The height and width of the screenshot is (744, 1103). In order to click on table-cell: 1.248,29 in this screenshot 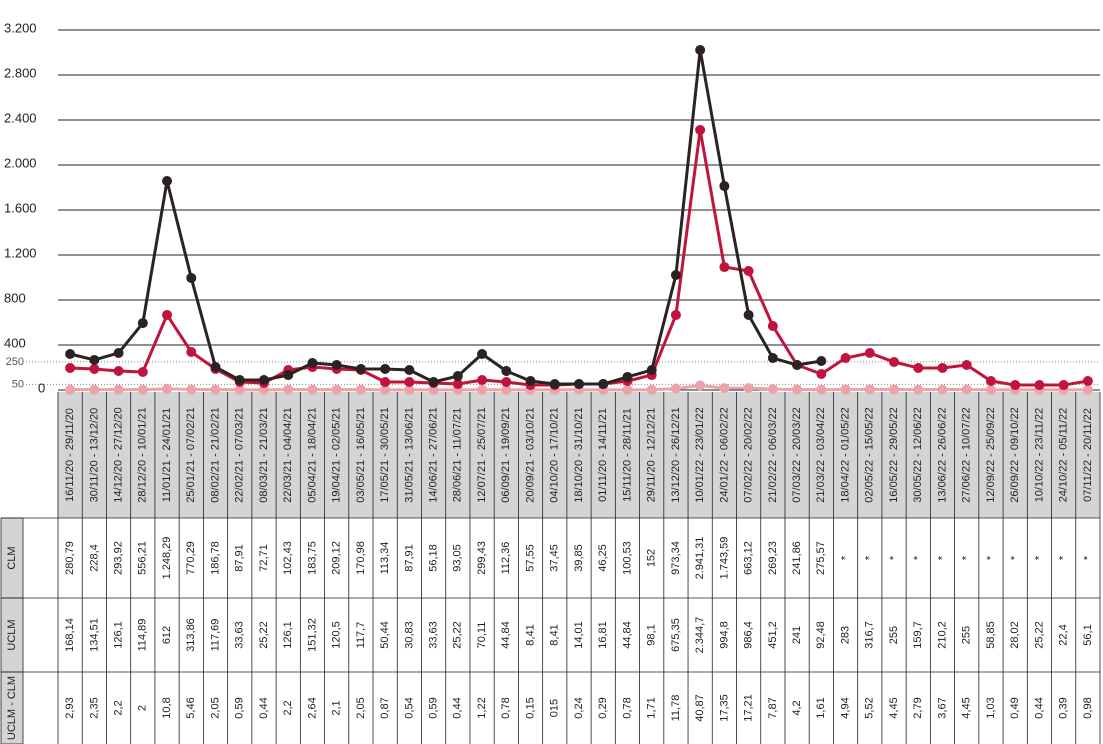, I will do `click(167, 558)`.